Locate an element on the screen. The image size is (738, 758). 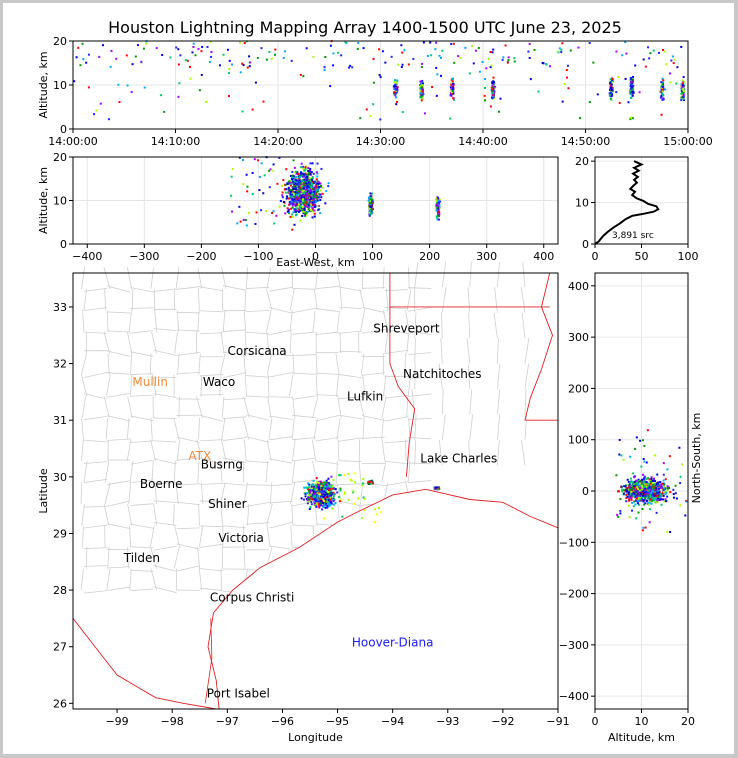
y-tick-label: −300 is located at coordinates (574, 645).